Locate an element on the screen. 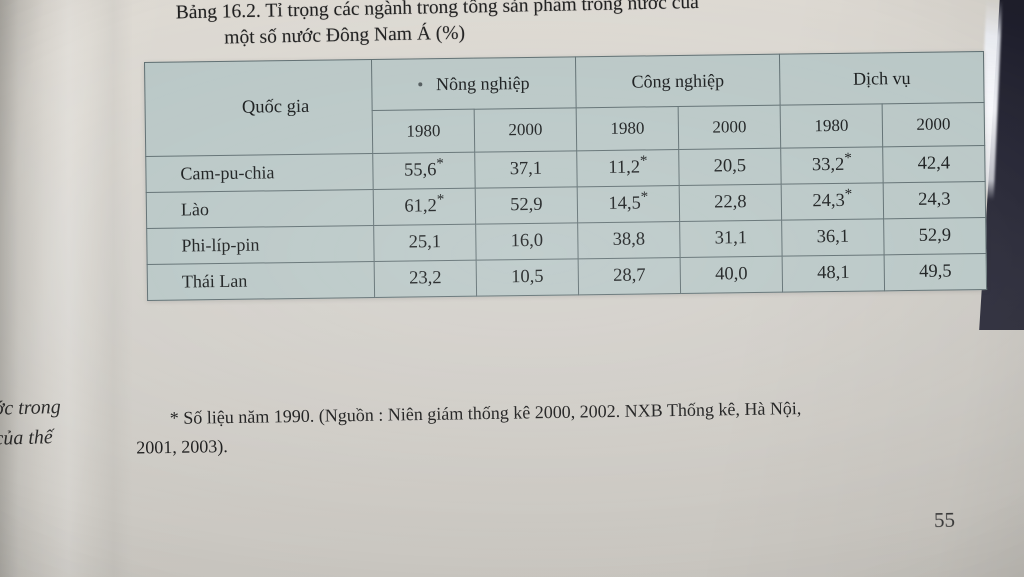 The height and width of the screenshot is (577, 1024). cell-thai-lan-nn-2000: 10,5 is located at coordinates (527, 277).